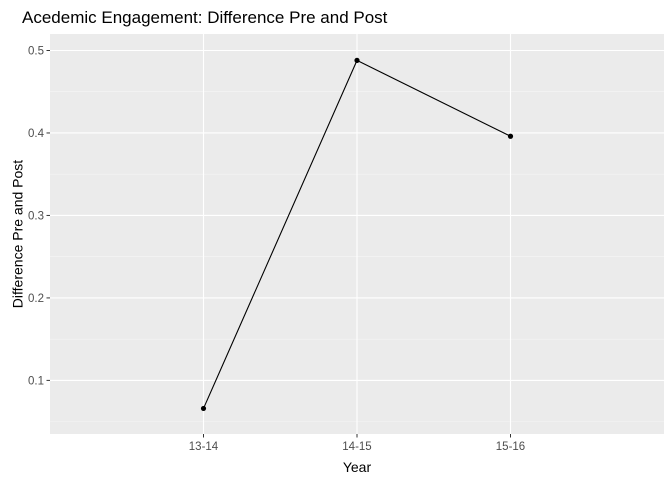  I want to click on y-axis: 0.1 0.2 0.3 0.4 0.5, so click(39, 216).